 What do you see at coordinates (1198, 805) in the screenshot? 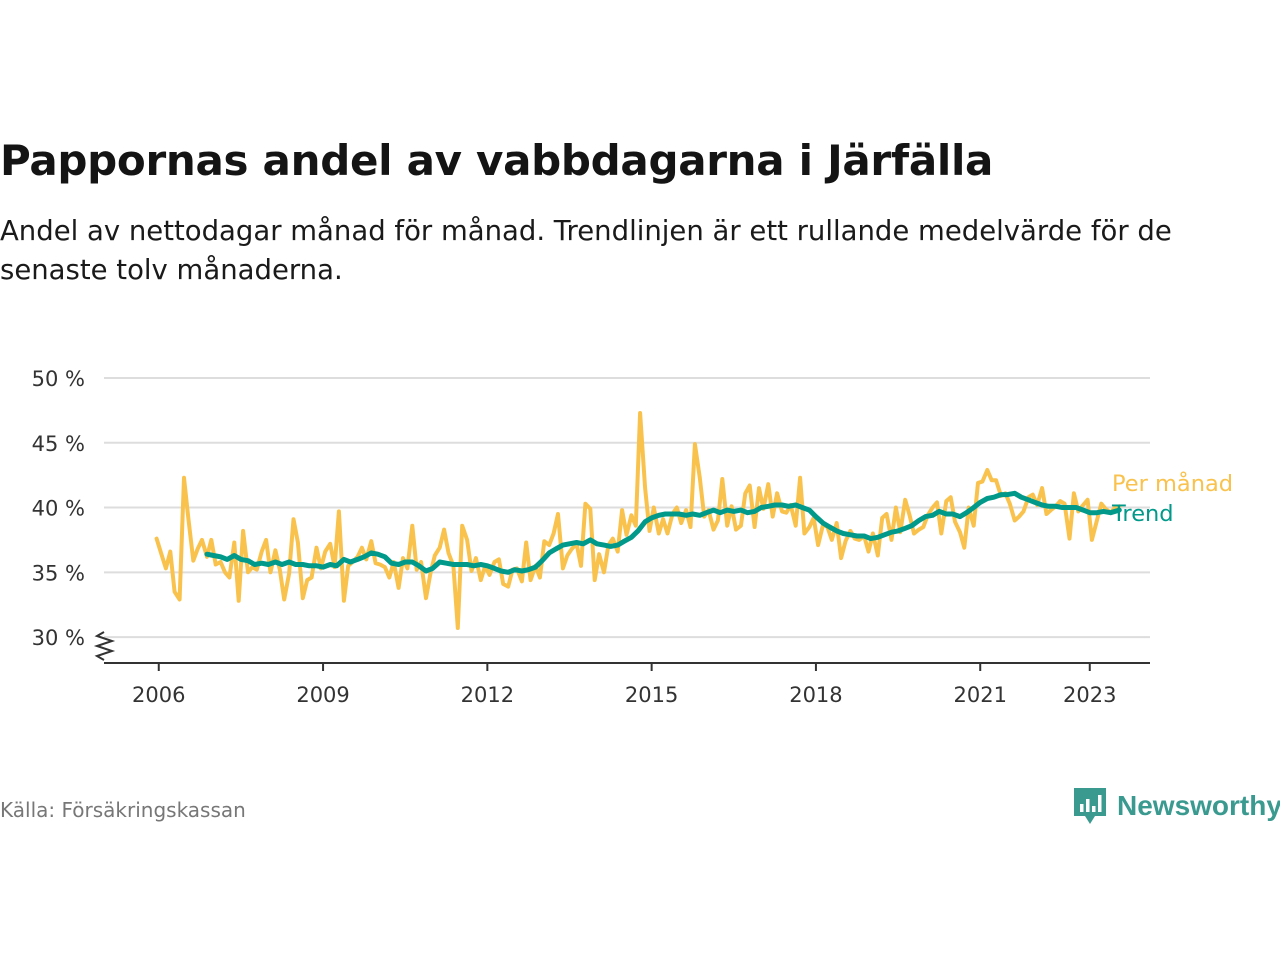
I see `brand-name: Newsworthy` at bounding box center [1198, 805].